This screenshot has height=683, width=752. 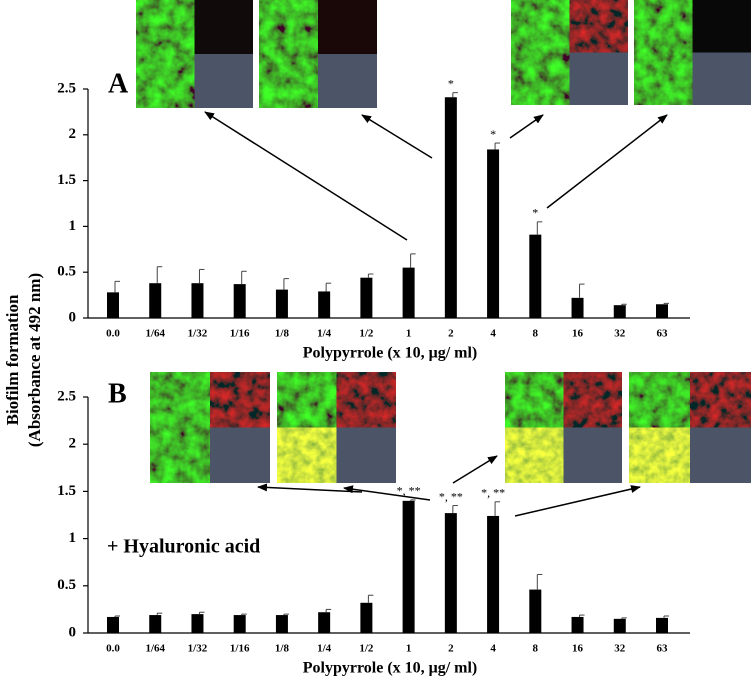 I want to click on x-tick-label: 0.0, so click(x=113, y=649).